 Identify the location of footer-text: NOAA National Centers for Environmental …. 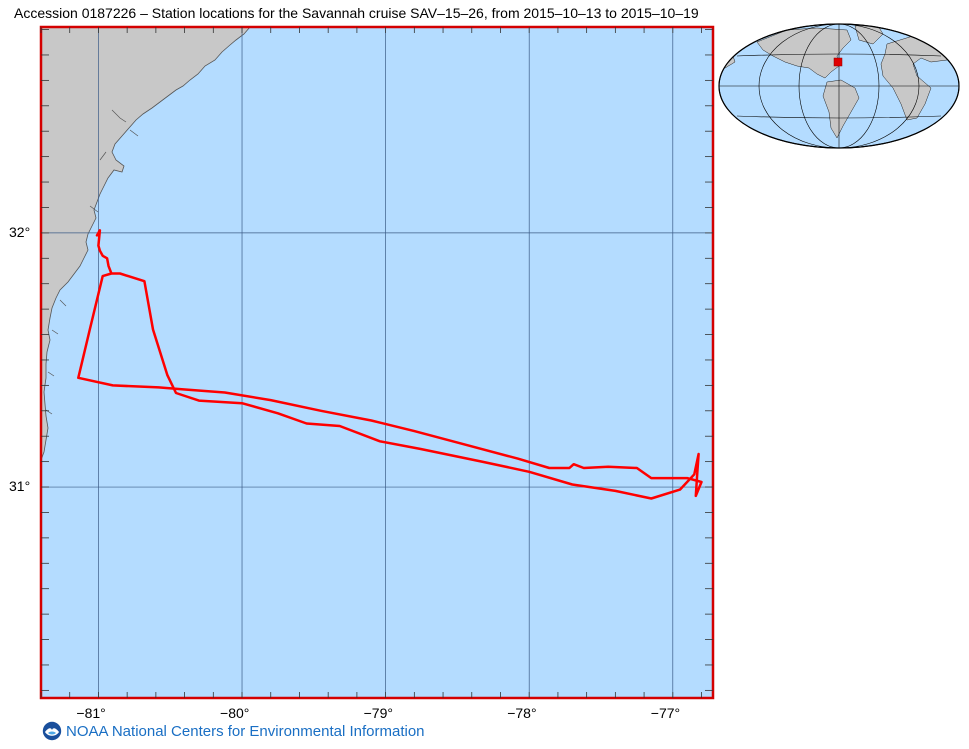
(245, 731).